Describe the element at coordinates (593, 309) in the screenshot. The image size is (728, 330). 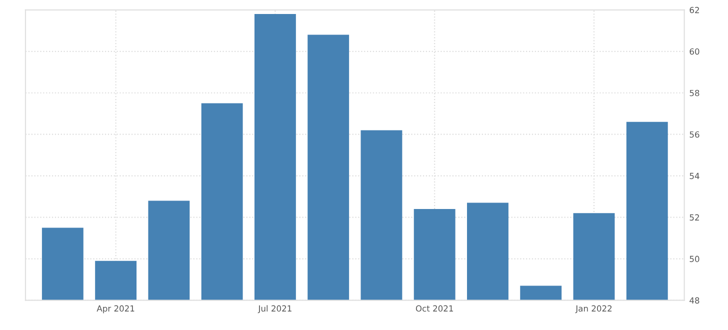
I see `x-tick-label: Jan 2022` at that location.